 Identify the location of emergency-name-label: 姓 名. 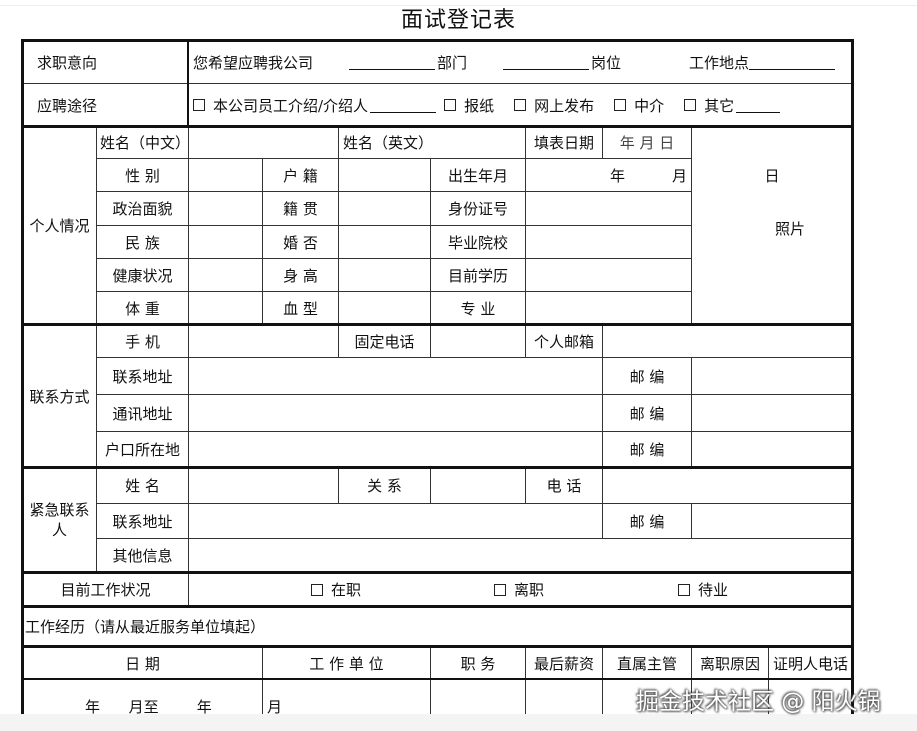
(142, 485).